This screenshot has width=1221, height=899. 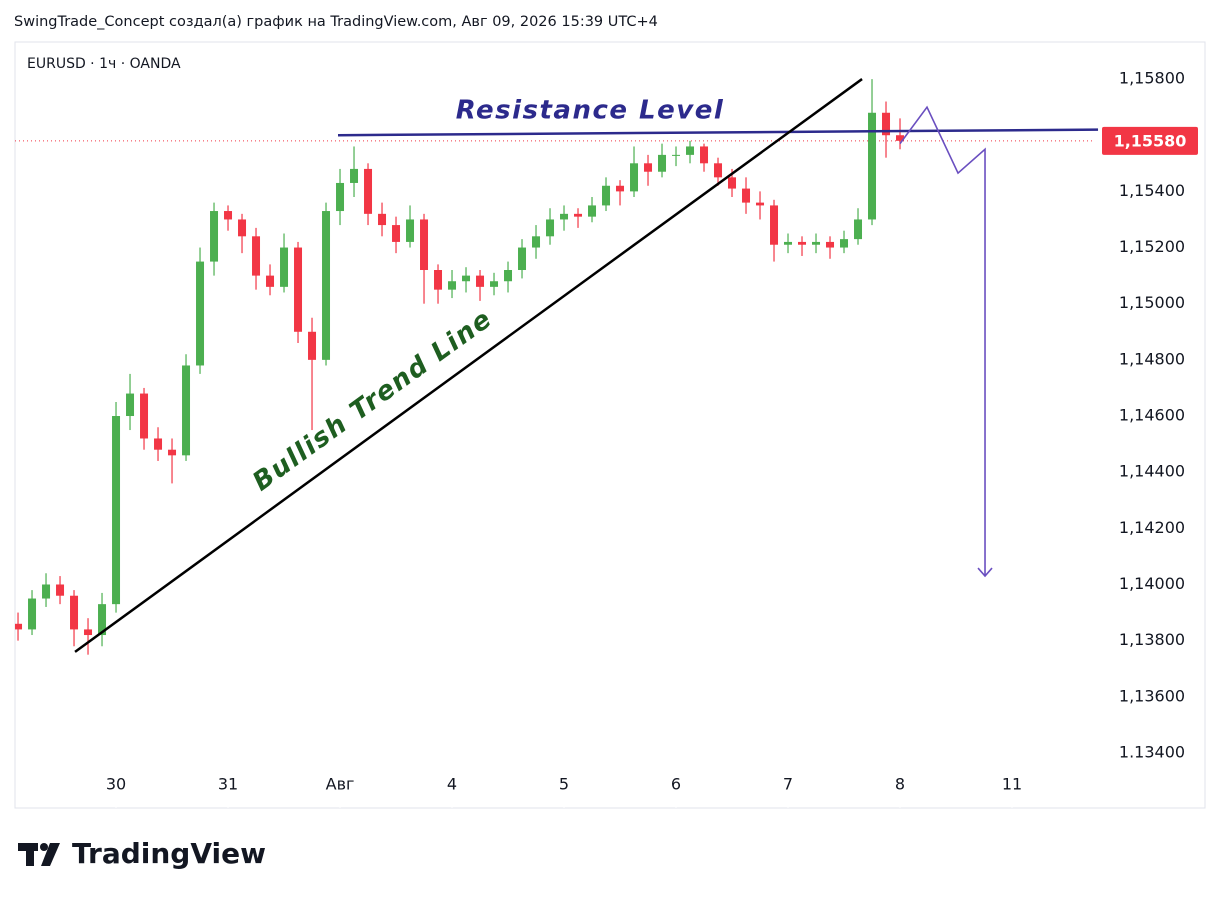 What do you see at coordinates (169, 853) in the screenshot?
I see `brand-name: TradingView` at bounding box center [169, 853].